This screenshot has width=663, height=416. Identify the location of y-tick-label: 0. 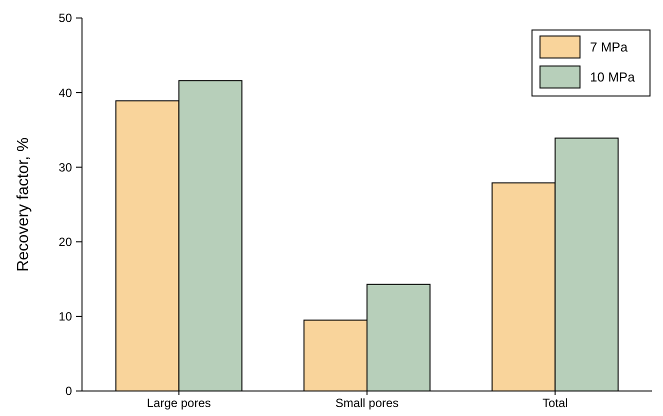
(68, 391).